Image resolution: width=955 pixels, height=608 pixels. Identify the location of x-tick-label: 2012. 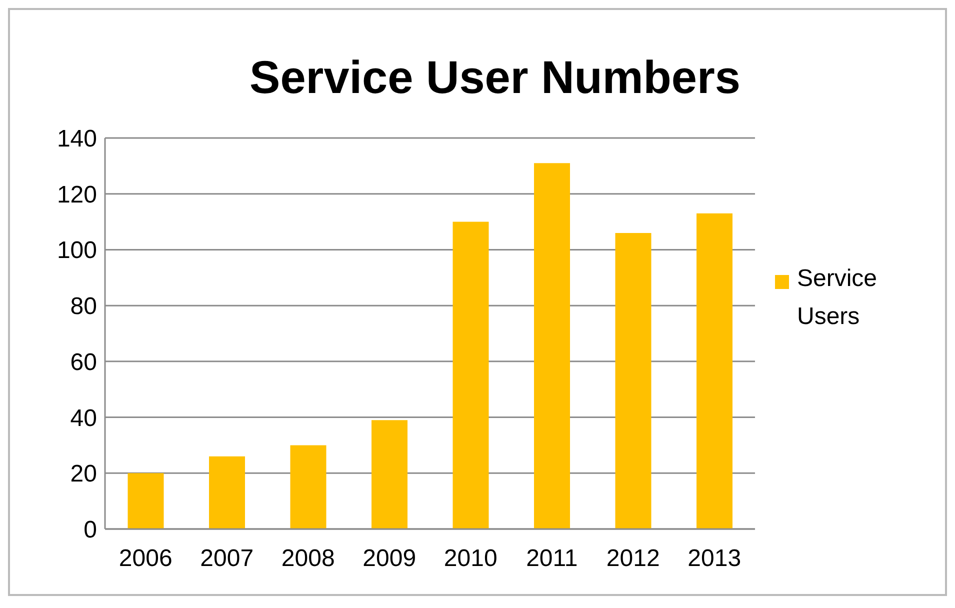
(633, 558).